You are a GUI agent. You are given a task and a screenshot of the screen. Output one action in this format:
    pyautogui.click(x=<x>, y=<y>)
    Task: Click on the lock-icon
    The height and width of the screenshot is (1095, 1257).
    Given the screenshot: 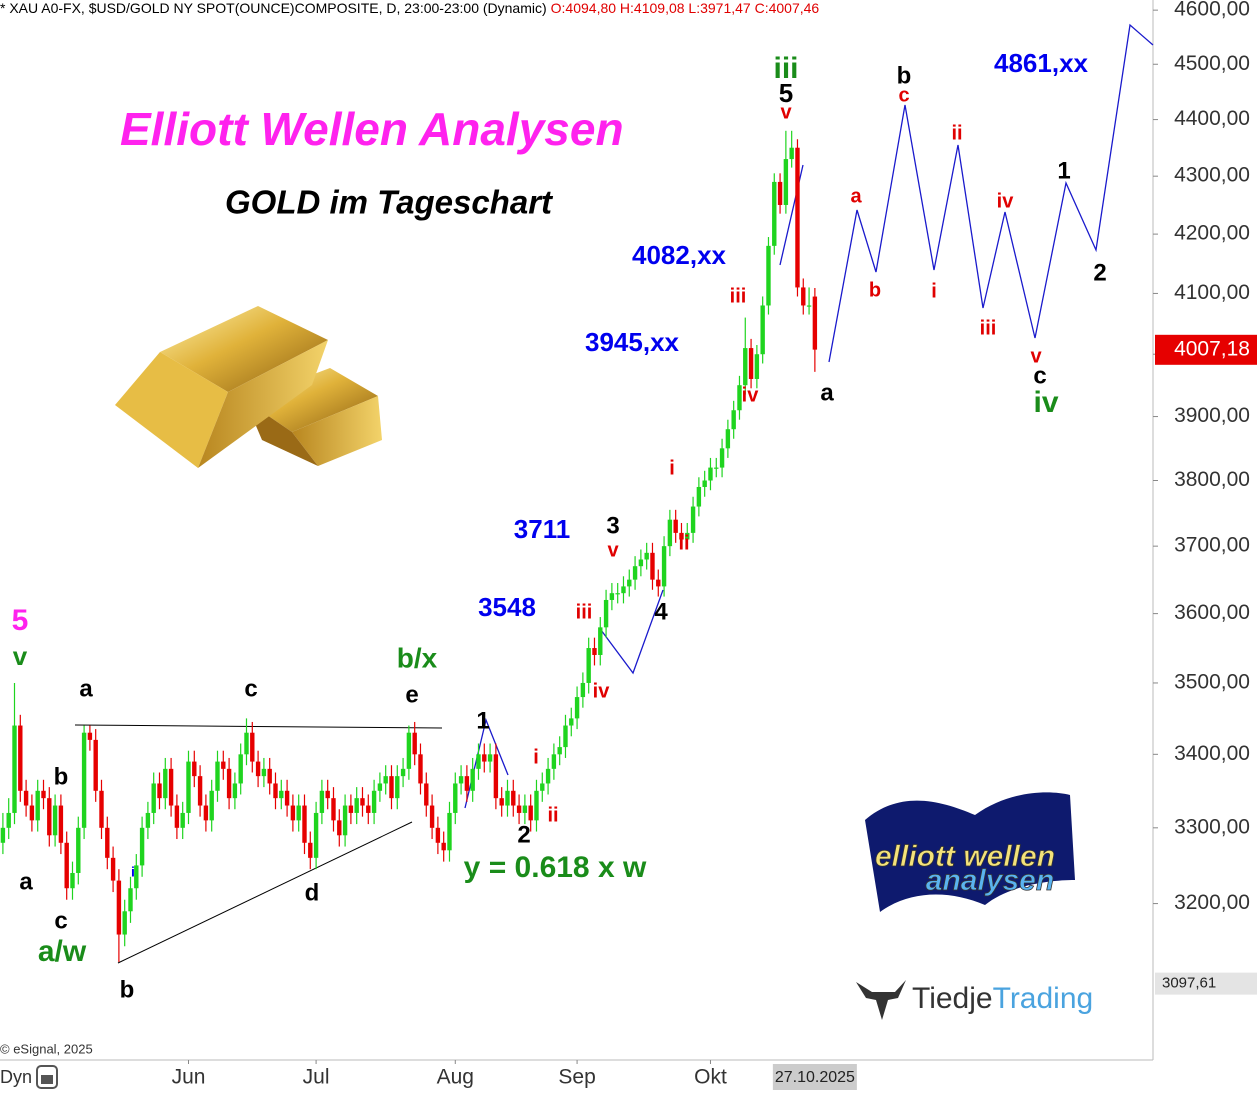 What is the action you would take?
    pyautogui.click(x=47, y=1077)
    